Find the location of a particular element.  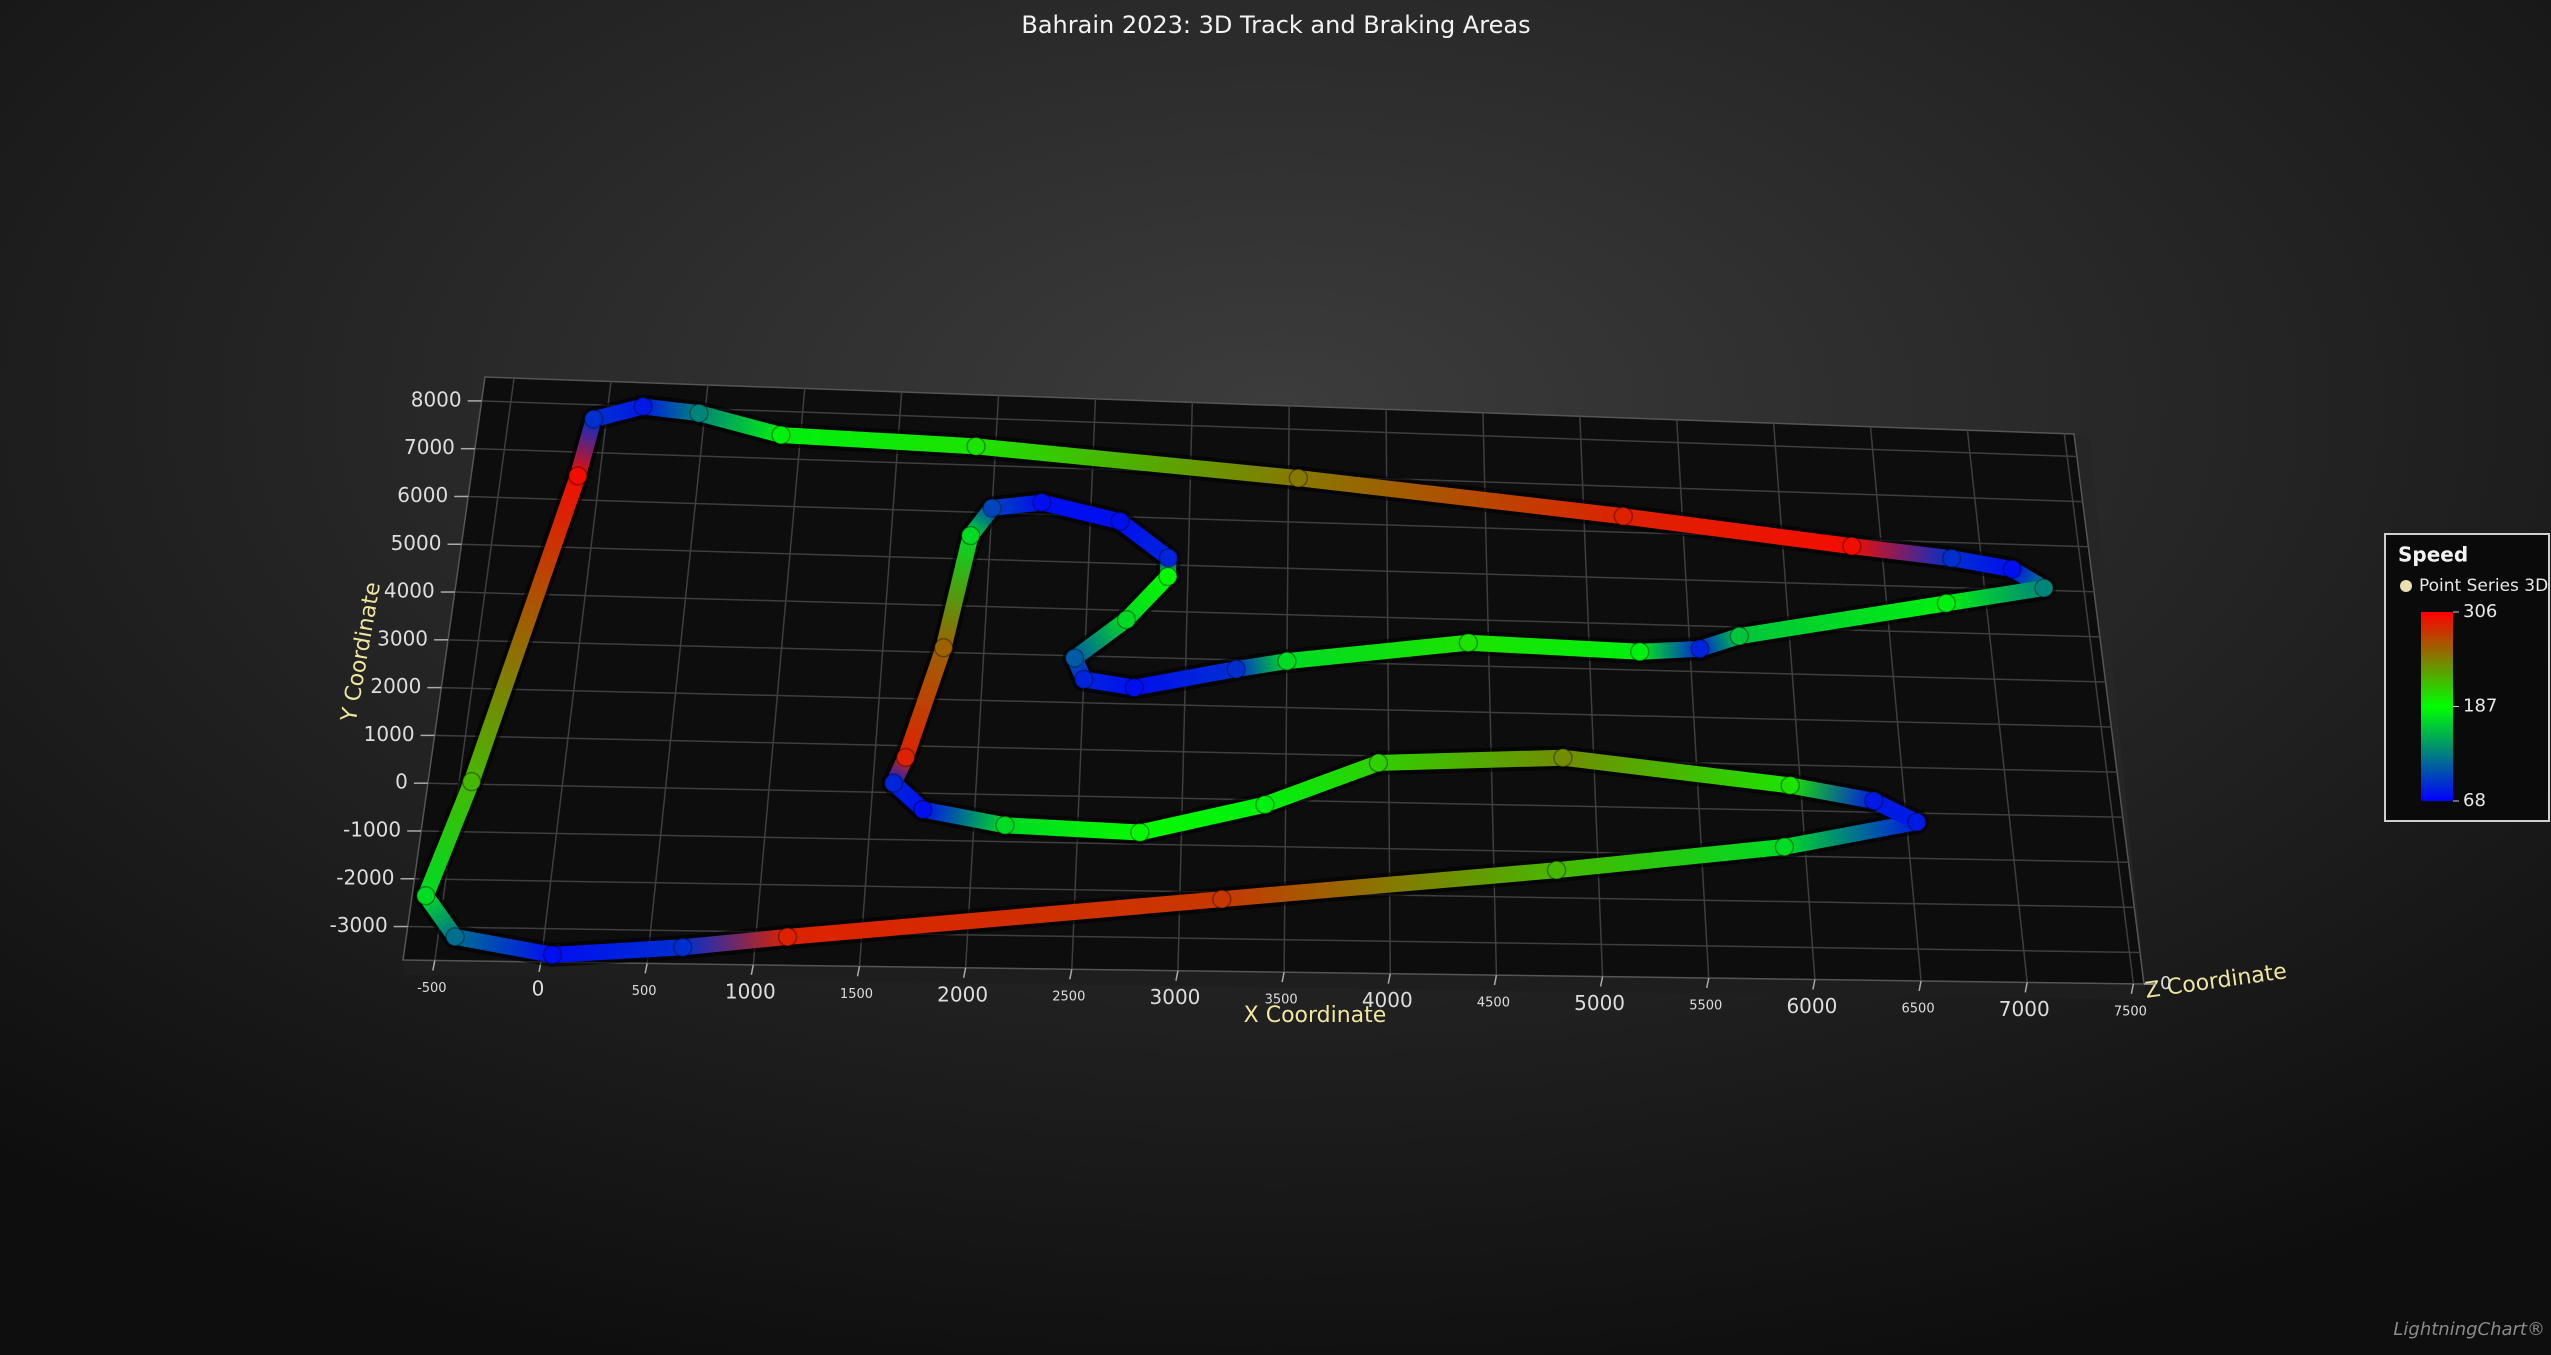

x-tick-label: 2000 is located at coordinates (962, 994).